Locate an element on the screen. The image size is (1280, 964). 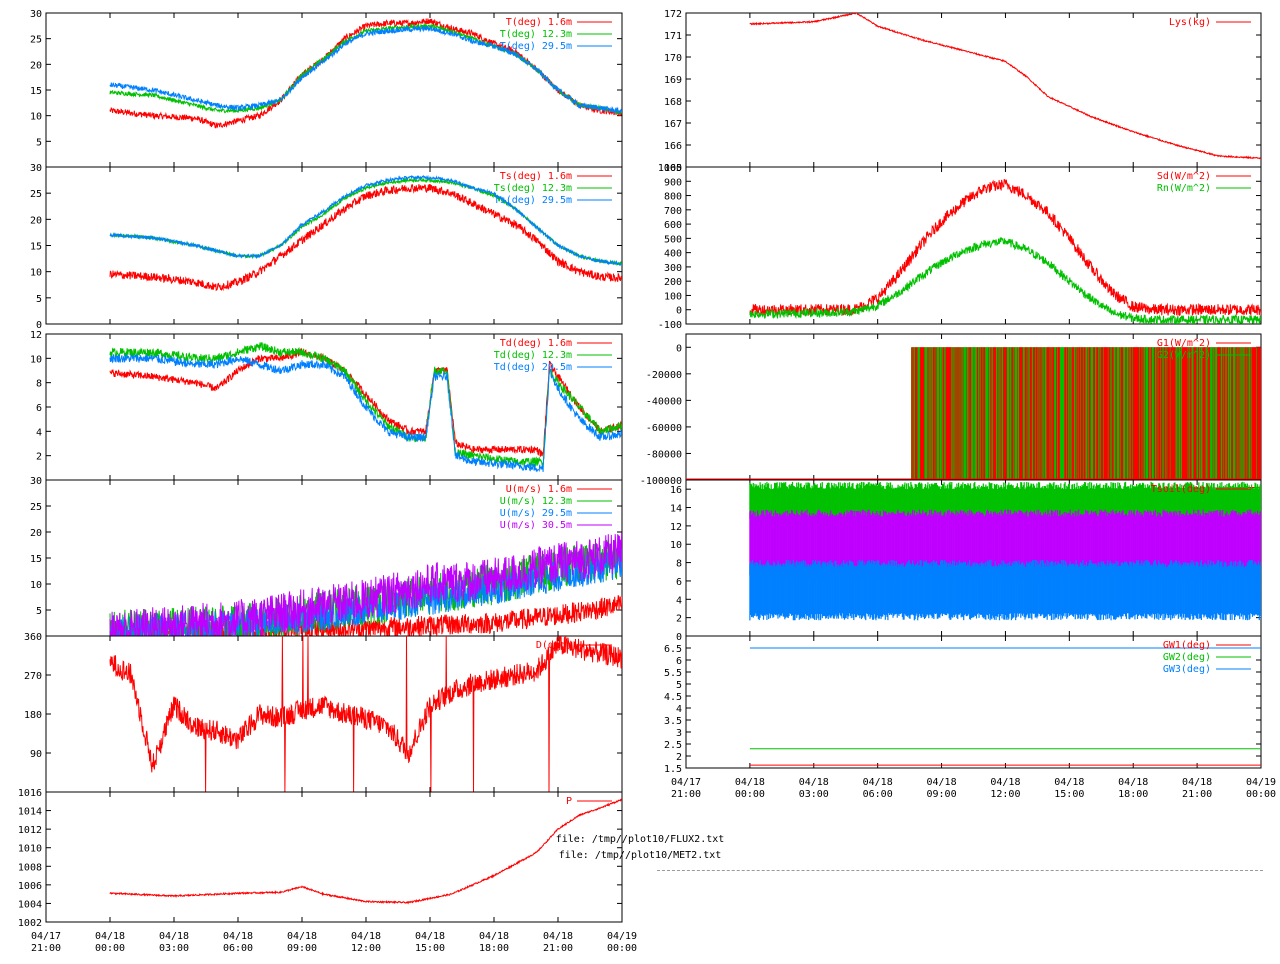
x-tick-time: 09:00 is located at coordinates (302, 948).